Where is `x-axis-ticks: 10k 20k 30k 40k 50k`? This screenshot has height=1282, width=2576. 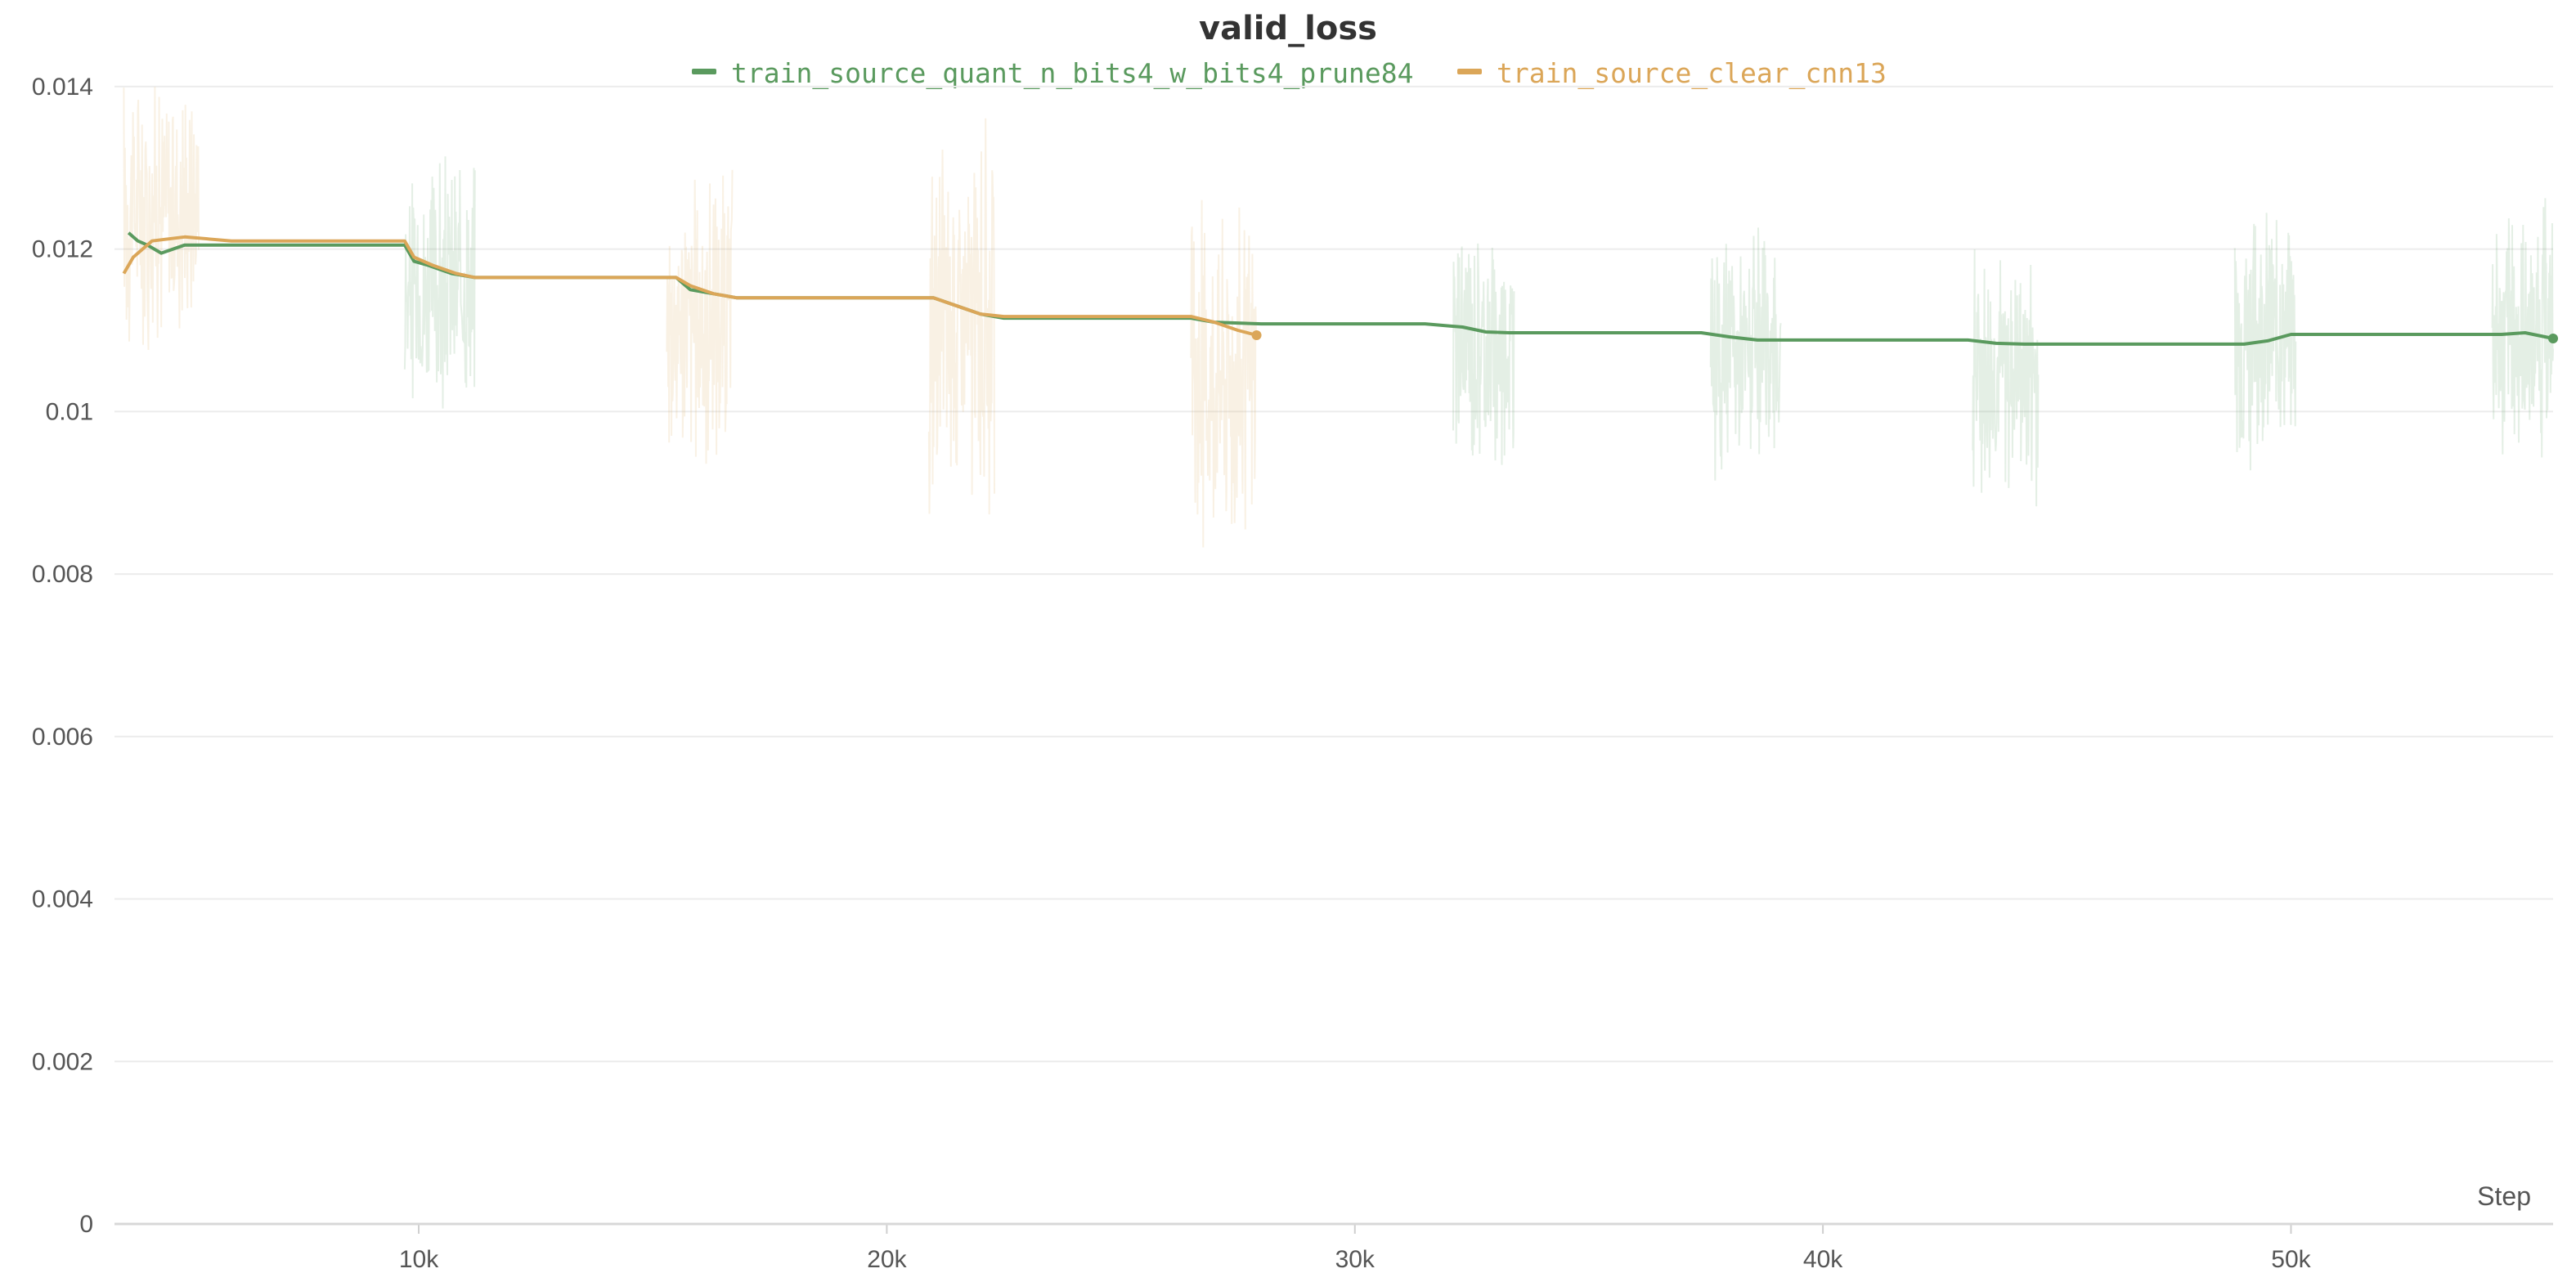 x-axis-ticks: 10k 20k 30k 40k 50k is located at coordinates (1355, 1248).